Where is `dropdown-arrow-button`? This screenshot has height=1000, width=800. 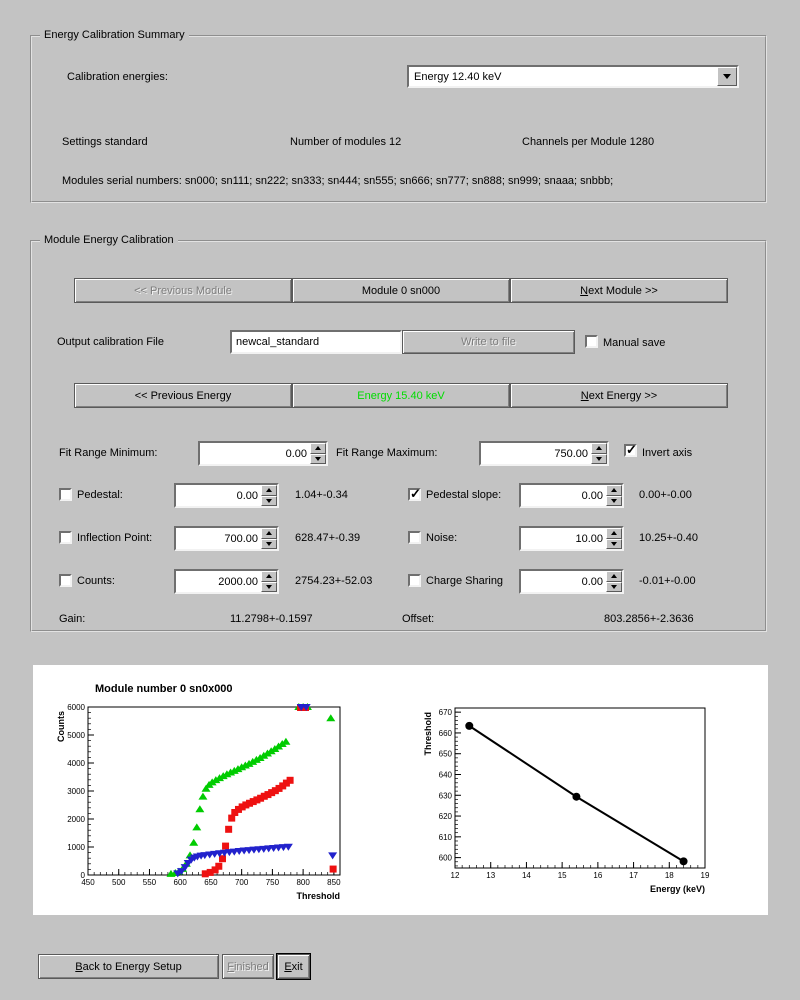 dropdown-arrow-button is located at coordinates (727, 76).